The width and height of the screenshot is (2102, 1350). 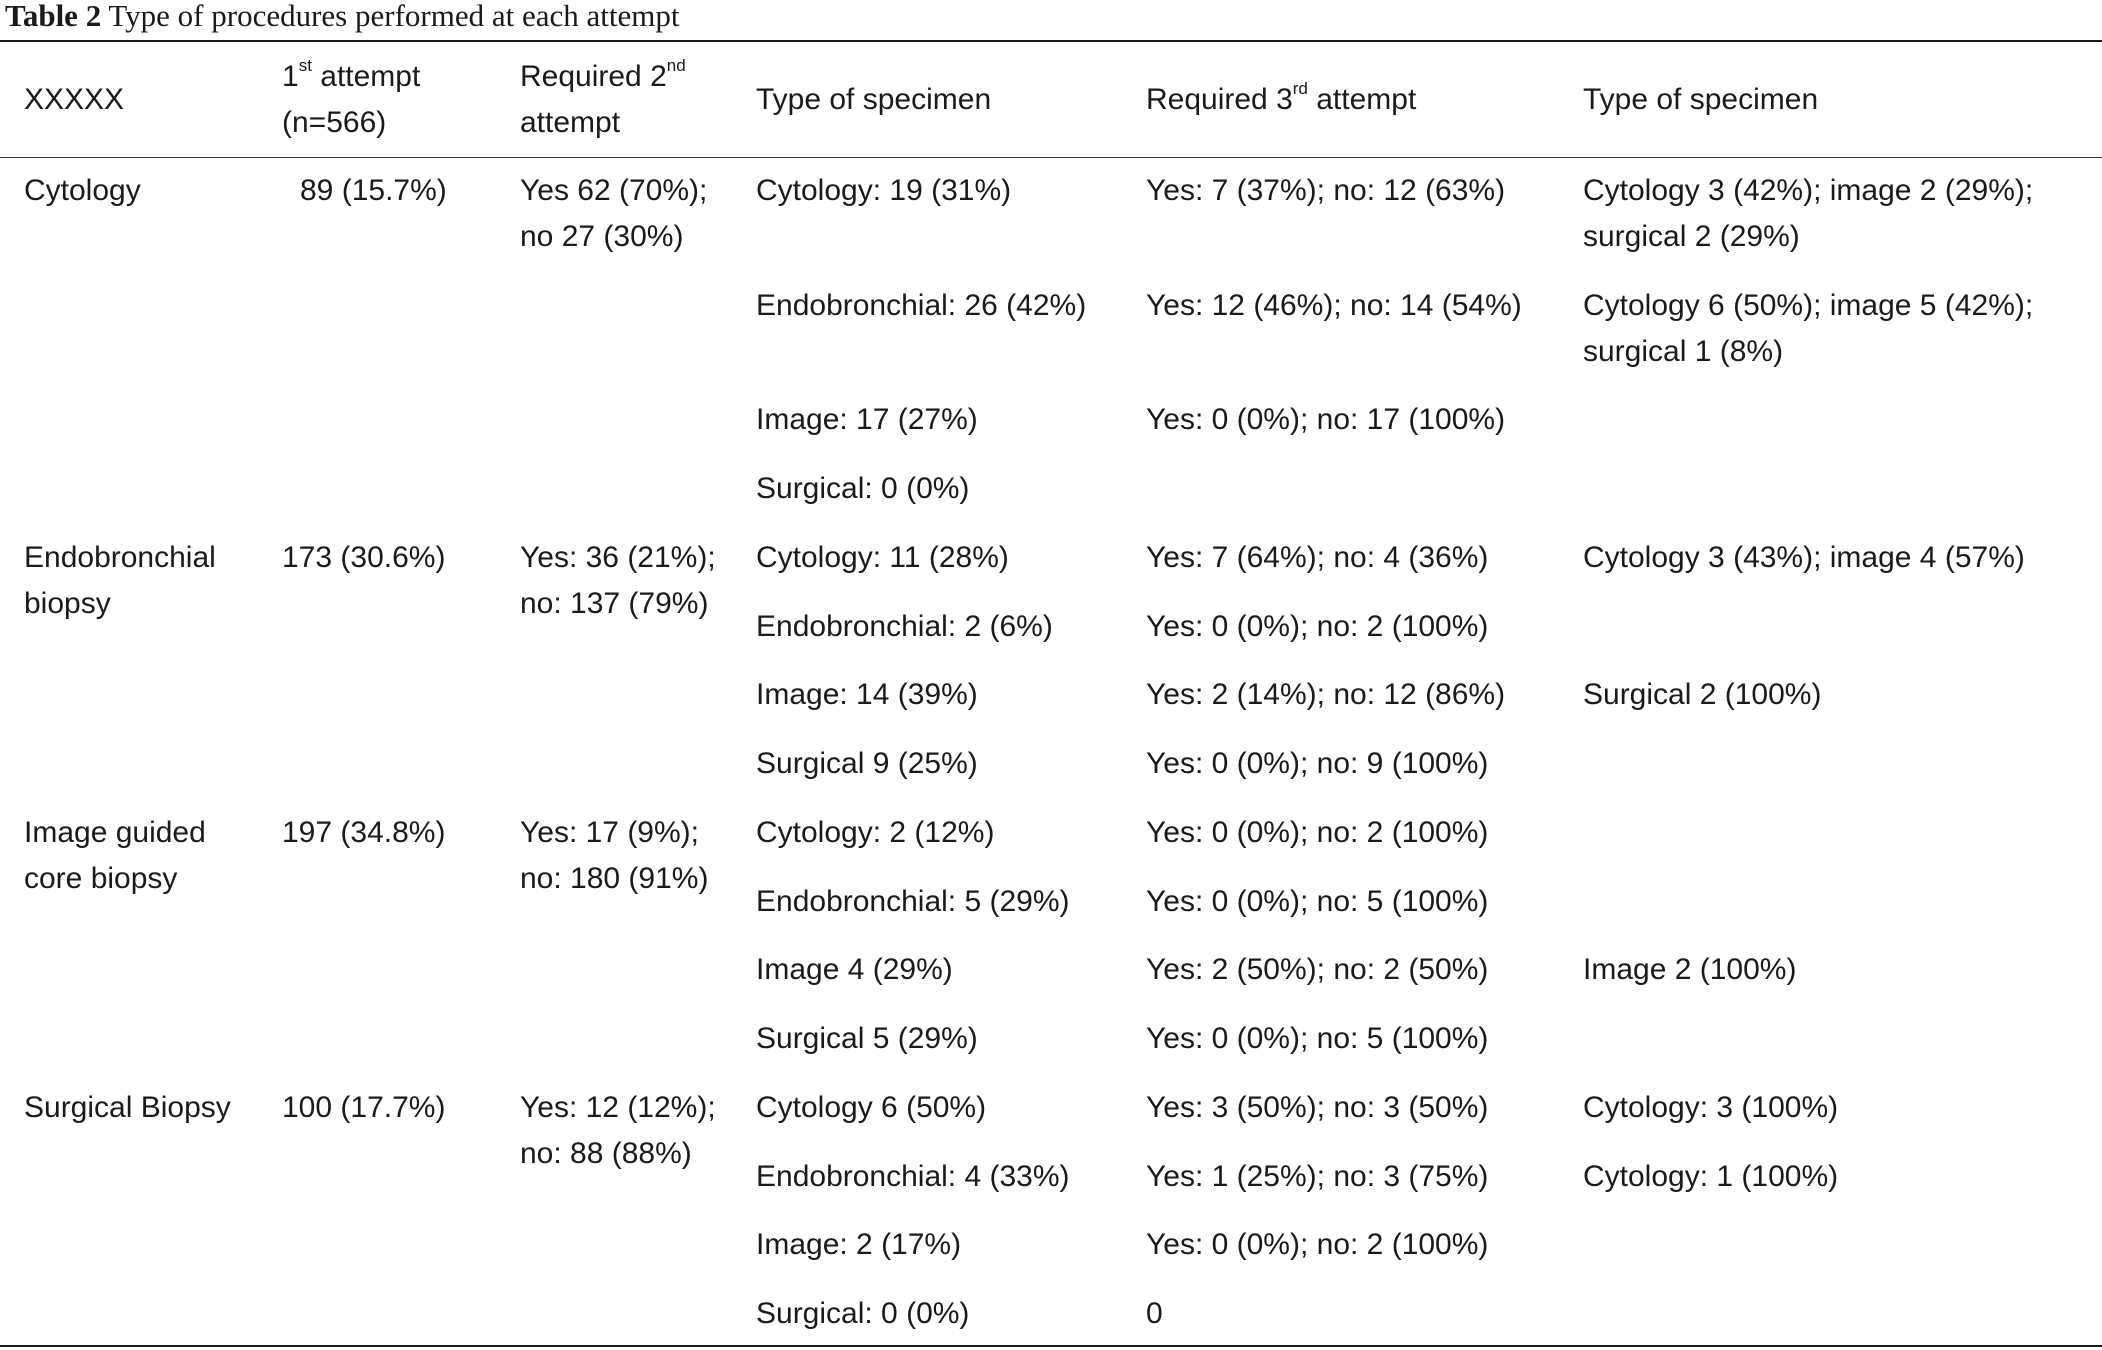 What do you see at coordinates (101, 878) in the screenshot?
I see `group-name-line2: core biopsy` at bounding box center [101, 878].